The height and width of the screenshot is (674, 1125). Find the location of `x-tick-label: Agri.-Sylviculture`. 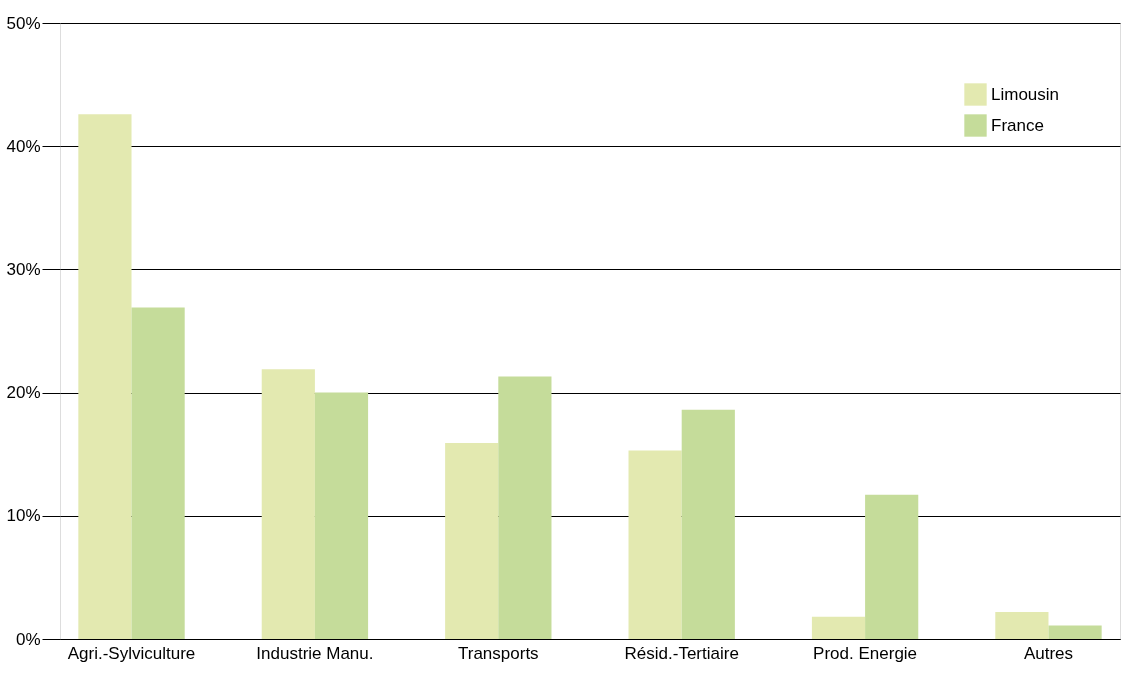

x-tick-label: Agri.-Sylviculture is located at coordinates (131, 653).